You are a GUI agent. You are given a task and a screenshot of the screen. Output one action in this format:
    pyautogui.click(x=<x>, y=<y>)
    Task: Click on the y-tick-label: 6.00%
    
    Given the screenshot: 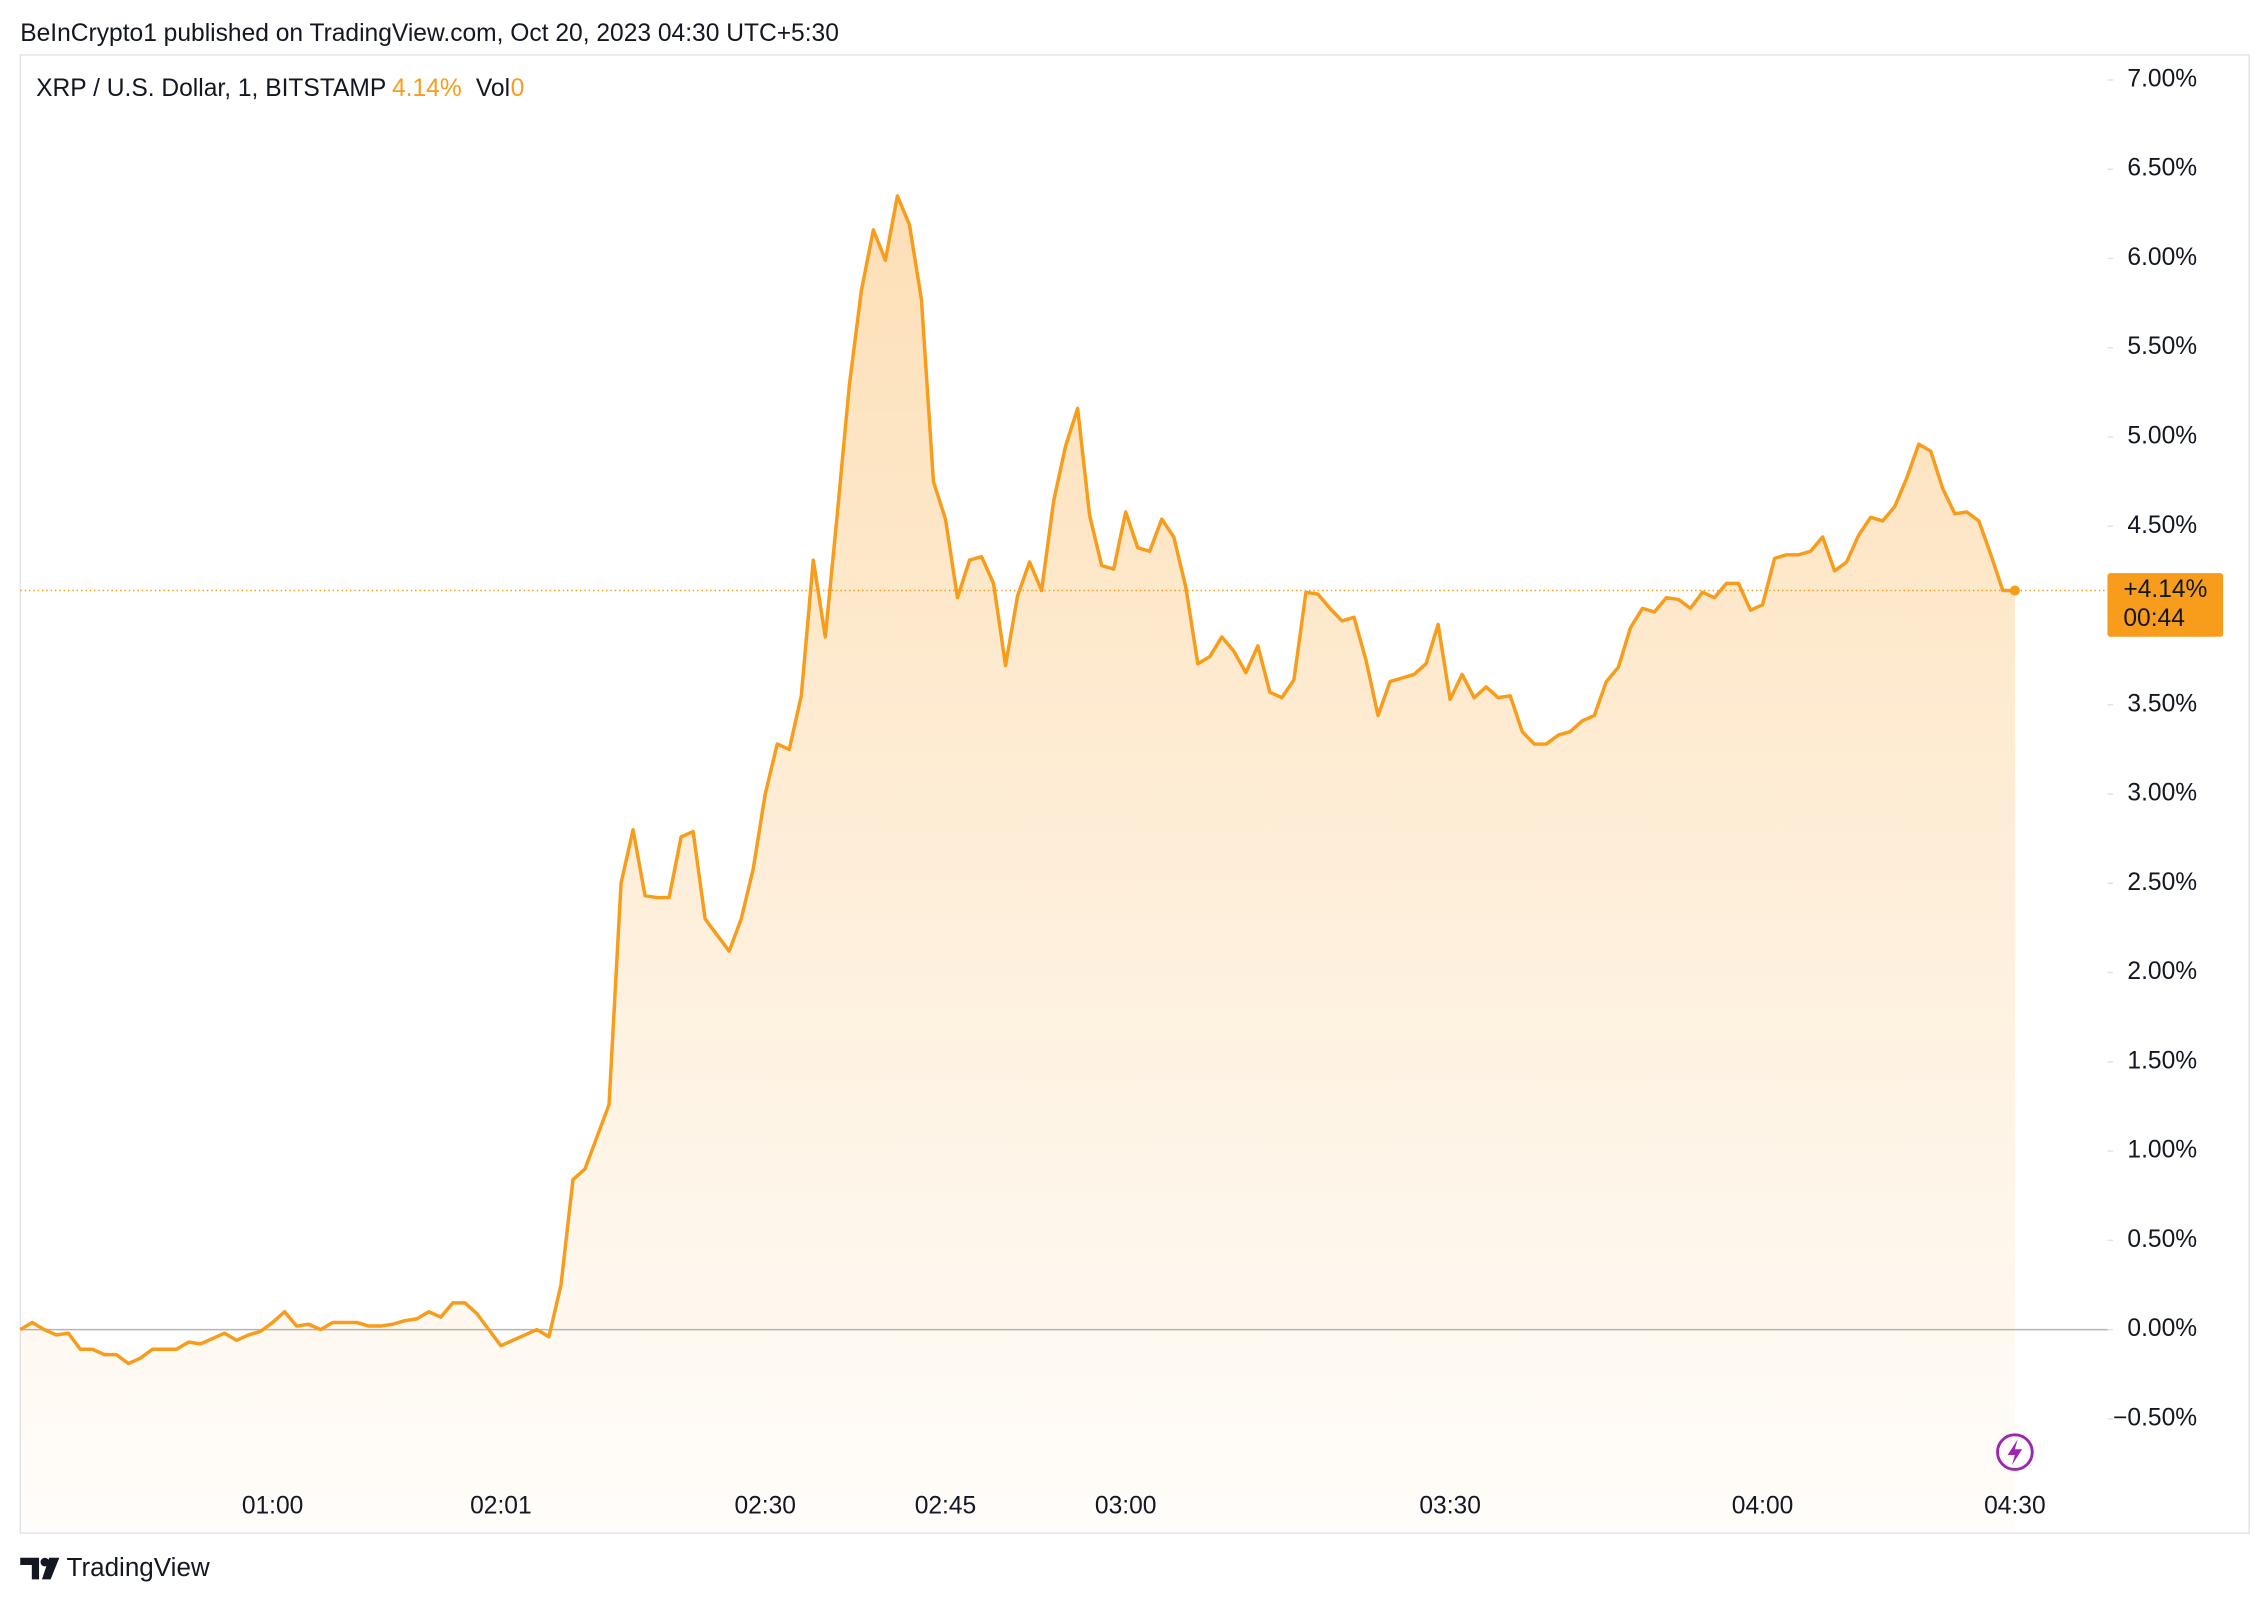 What is the action you would take?
    pyautogui.click(x=2162, y=257)
    